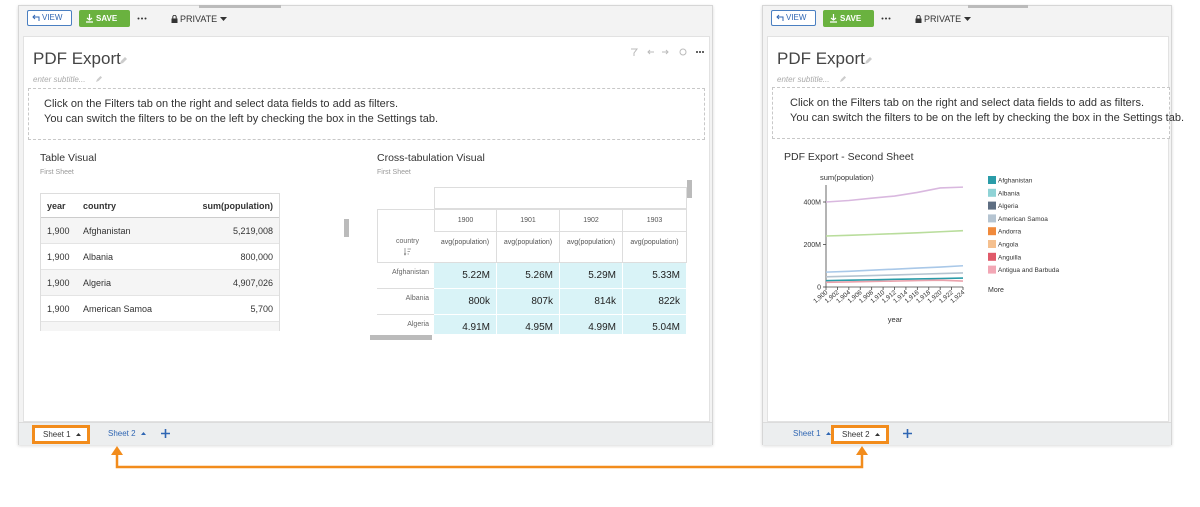 The height and width of the screenshot is (507, 1200). What do you see at coordinates (160, 309) in the screenshot?
I see `table-row: 1,900 American Samoa 5,700` at bounding box center [160, 309].